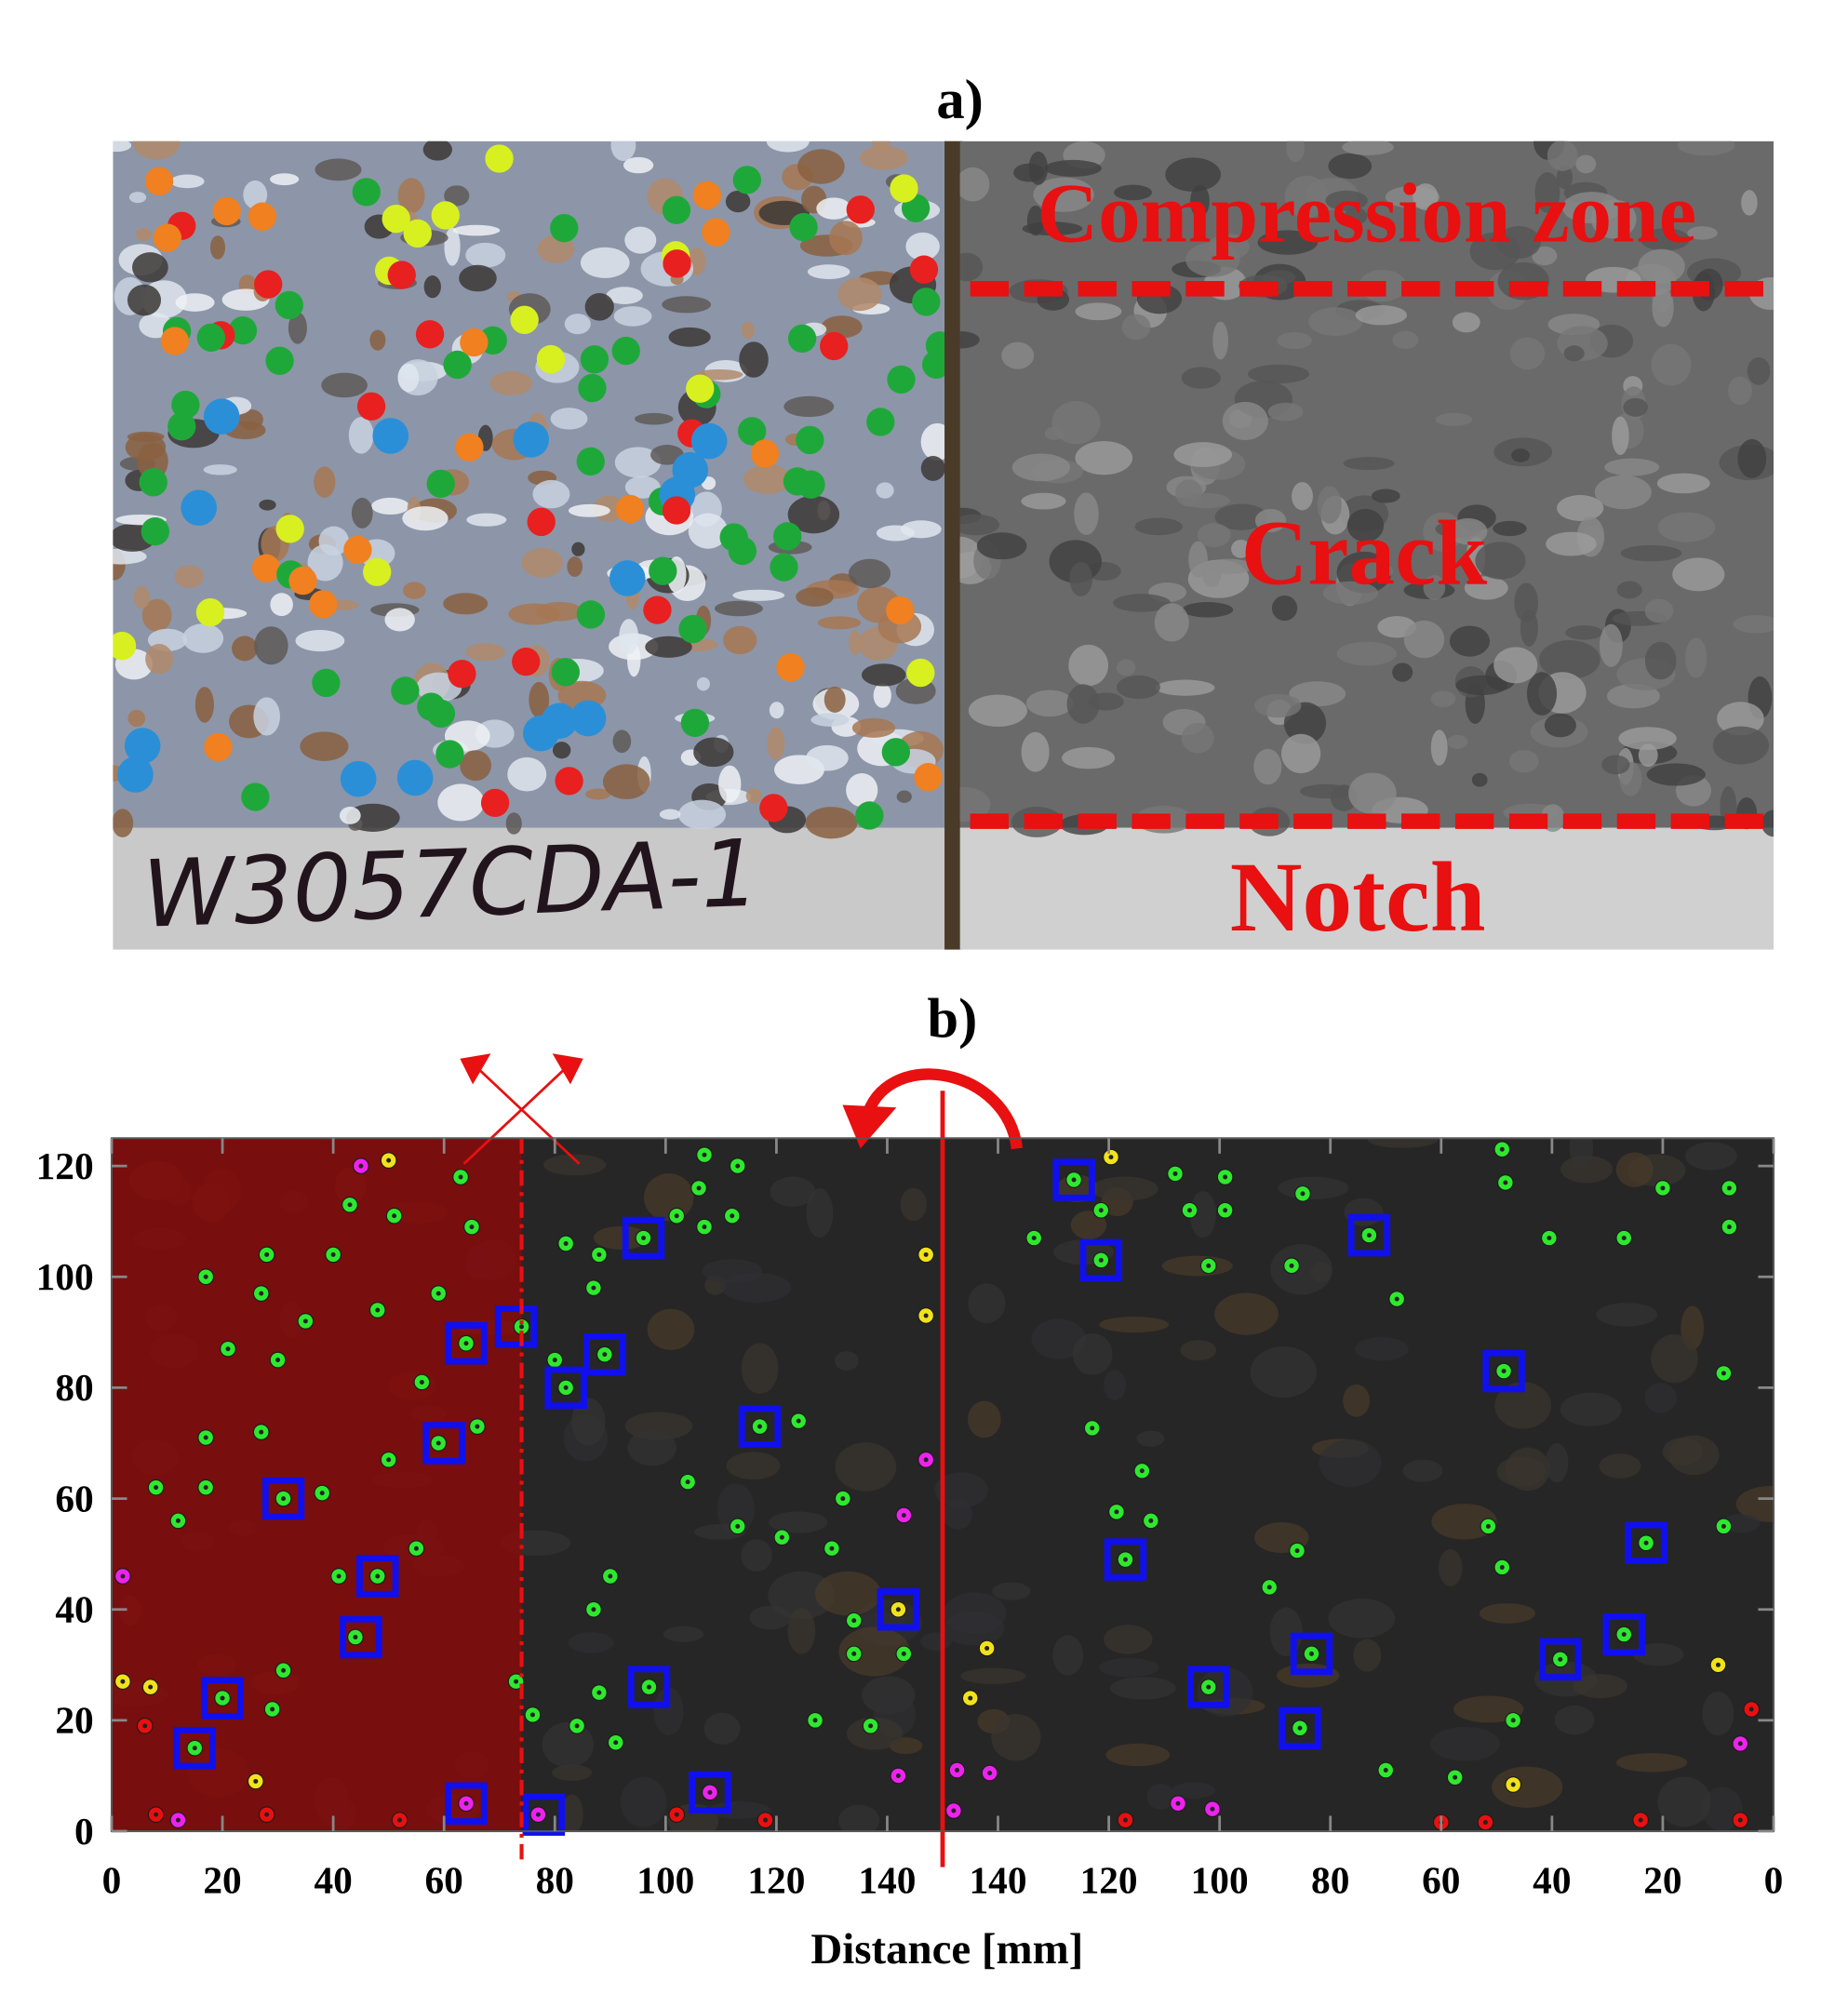 The image size is (1848, 2007). What do you see at coordinates (65, 1276) in the screenshot?
I see `y-tick-label: 100` at bounding box center [65, 1276].